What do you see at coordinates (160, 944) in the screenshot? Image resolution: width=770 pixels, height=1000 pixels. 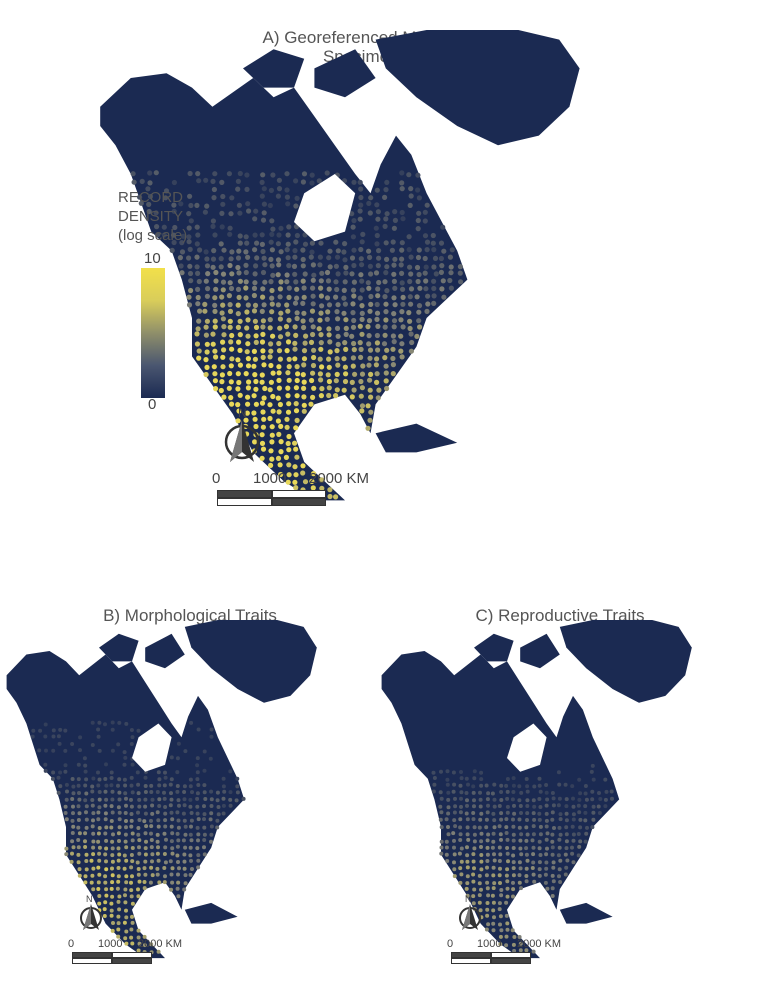 I see `scale-label-2000-b: 2000 KM` at bounding box center [160, 944].